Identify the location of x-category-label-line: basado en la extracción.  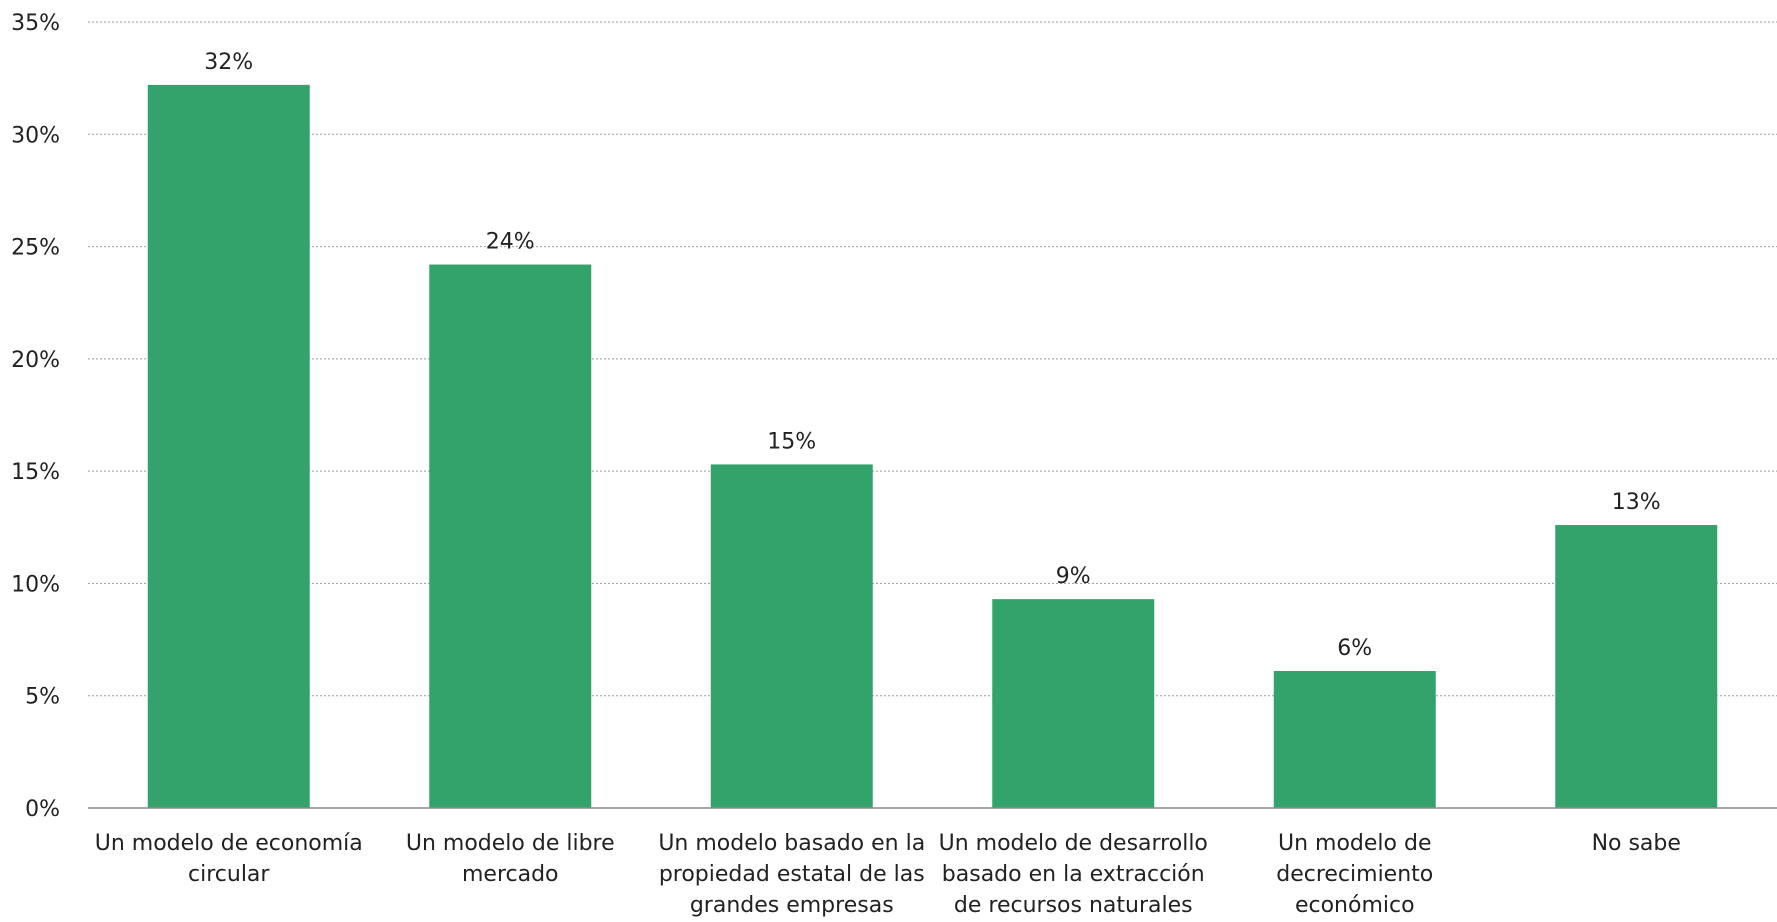
(1073, 874).